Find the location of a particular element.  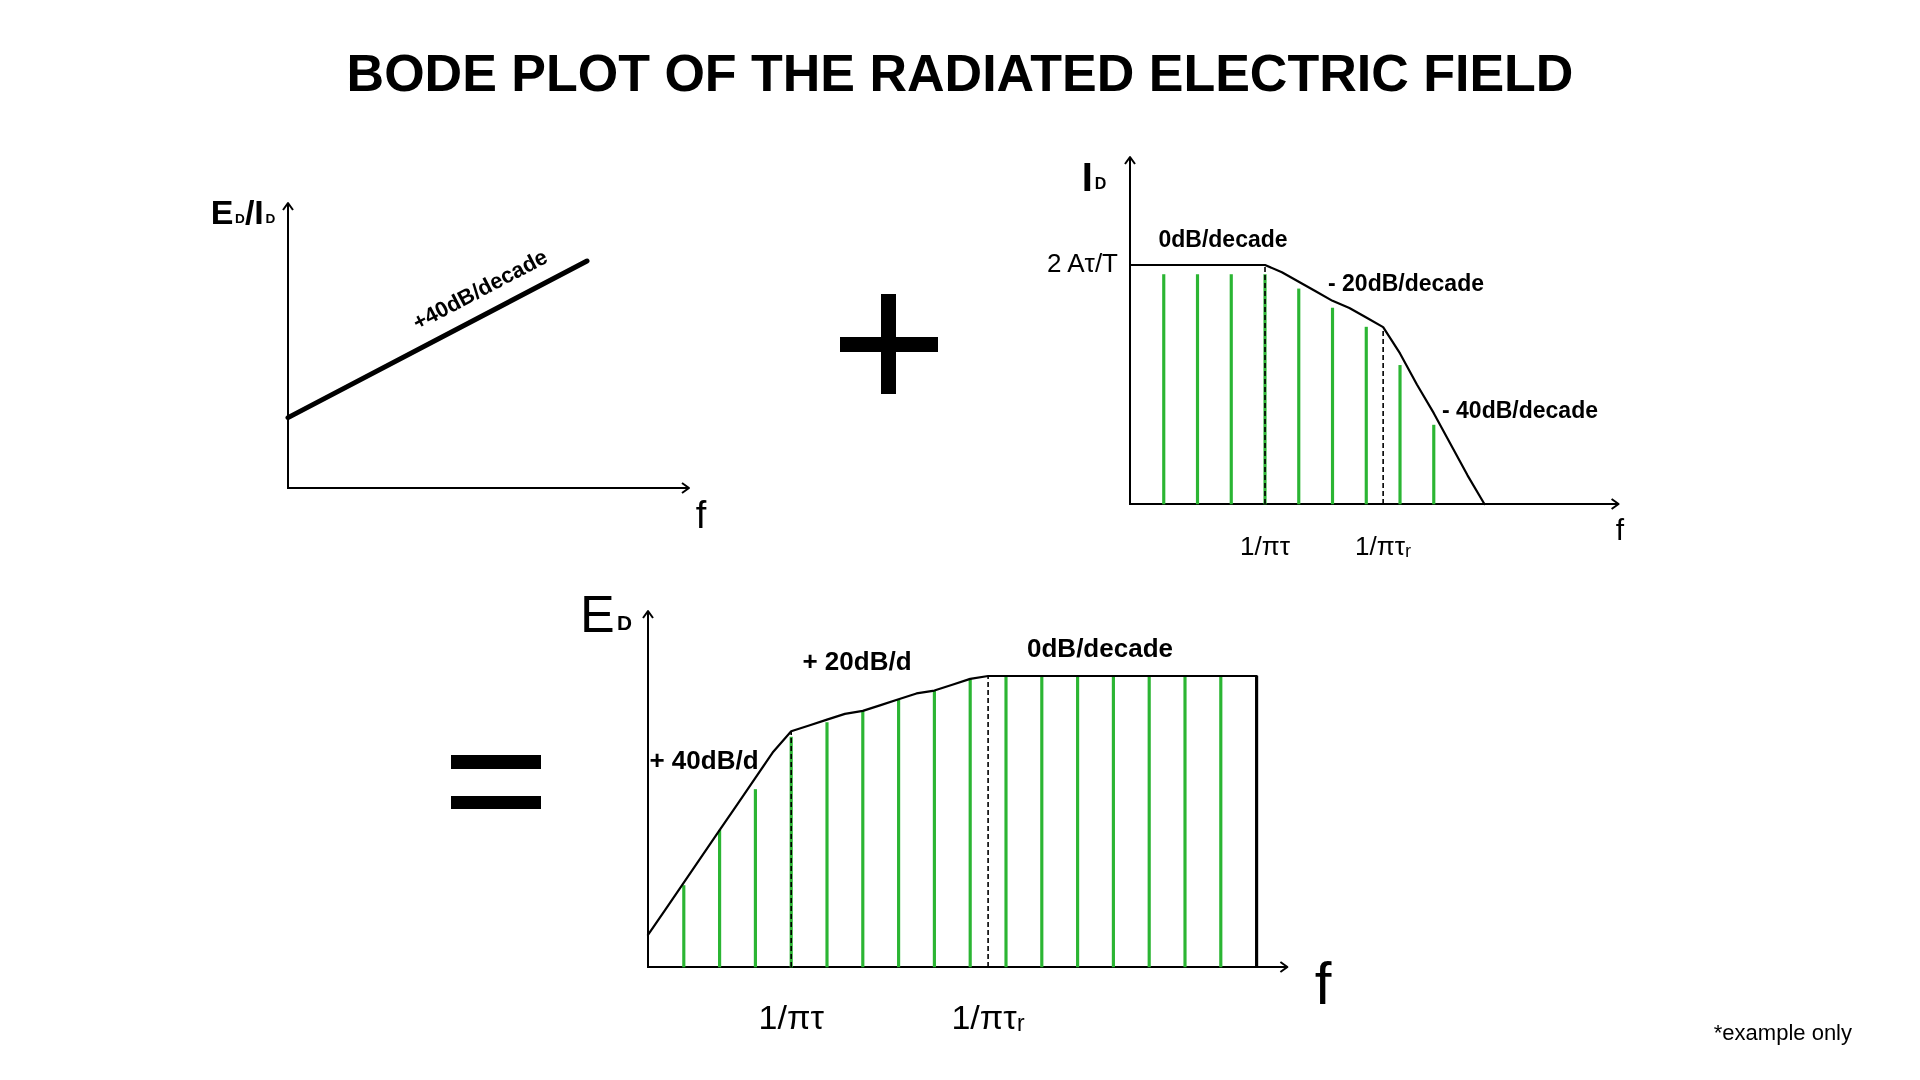

annotation: + 40dB/d is located at coordinates (704, 760).